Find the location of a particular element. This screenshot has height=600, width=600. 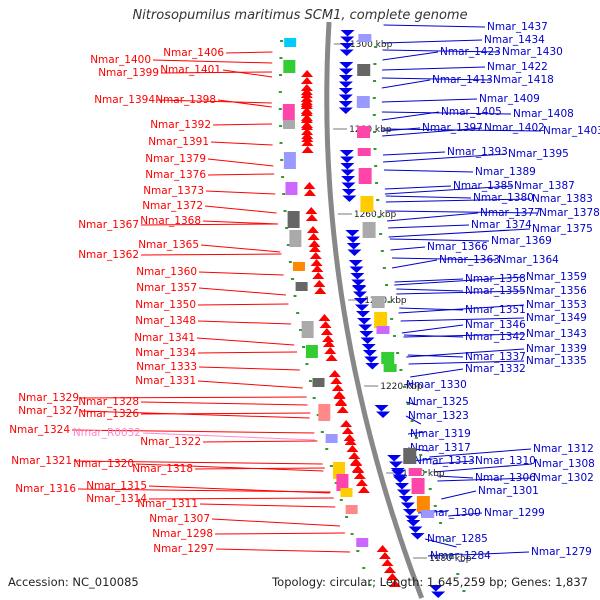

gene-label-right: Nmar_1405 is located at coordinates (471, 112).